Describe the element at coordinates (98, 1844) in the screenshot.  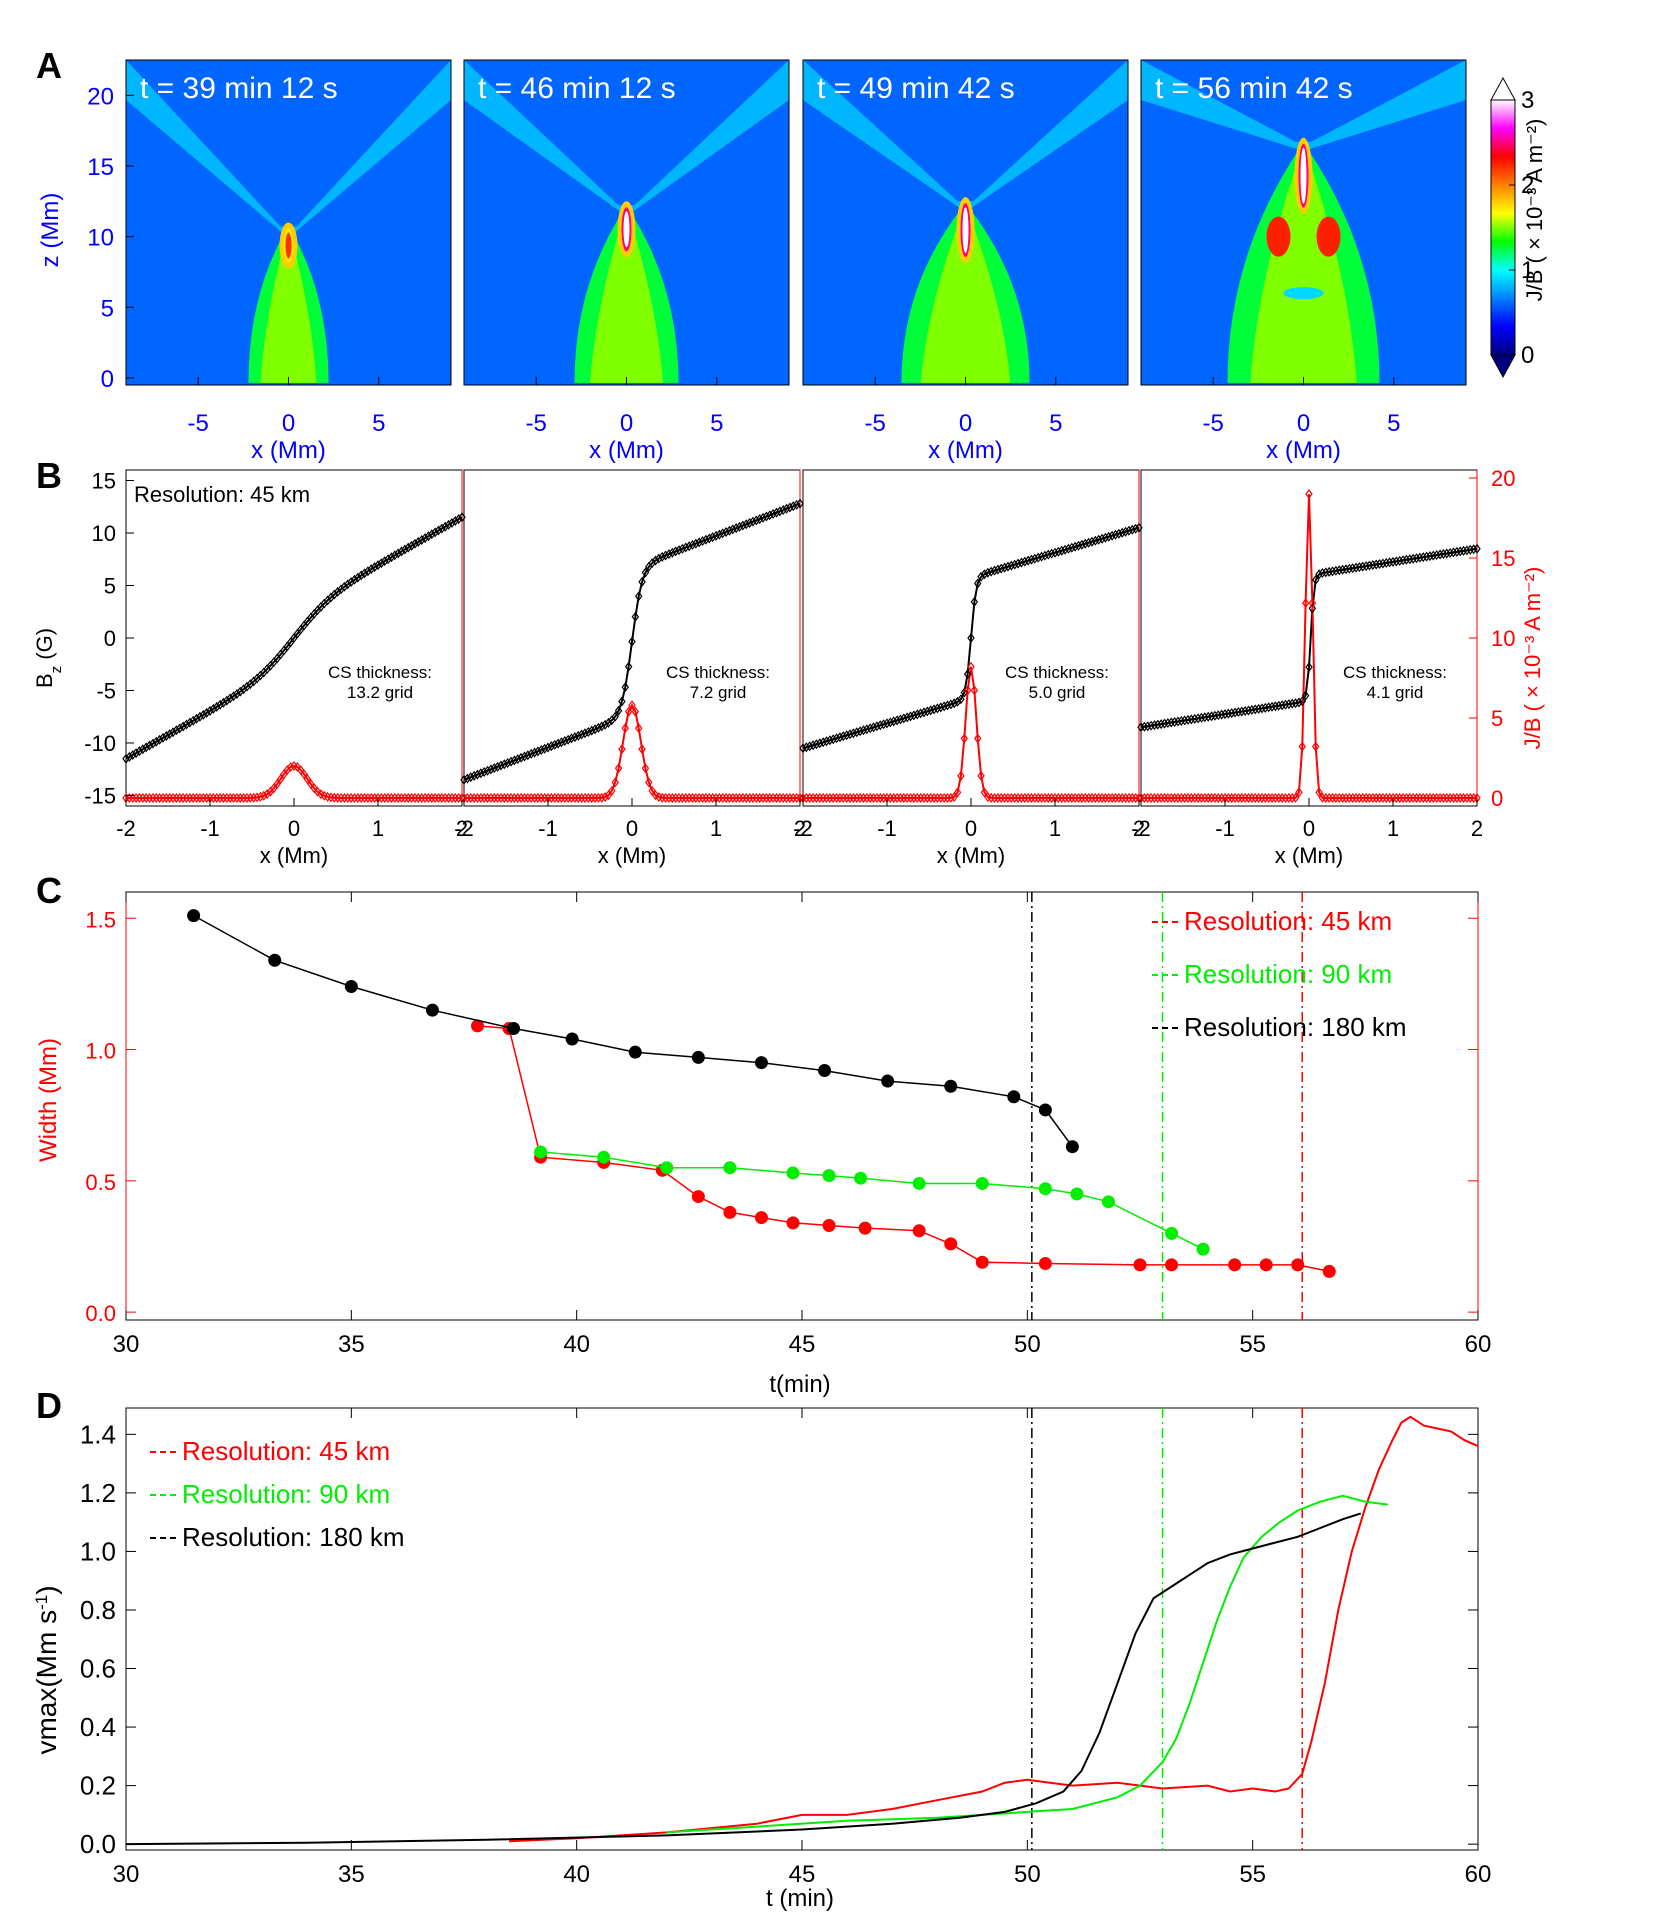
I see `y-tick-label: 0.0` at that location.